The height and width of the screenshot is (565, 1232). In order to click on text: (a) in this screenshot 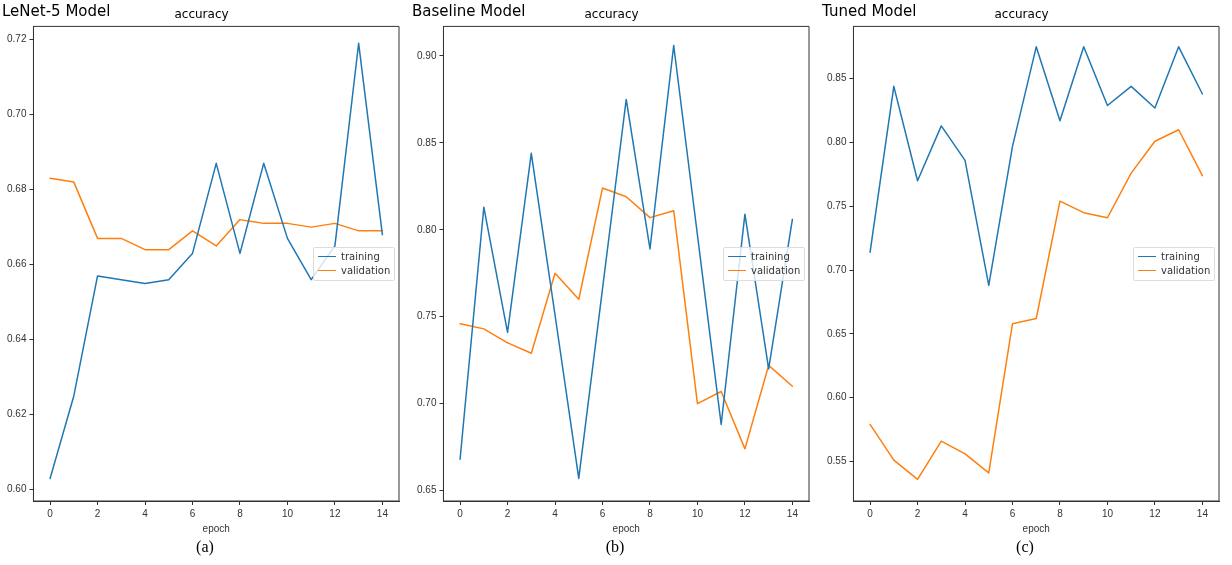, I will do `click(205, 547)`.